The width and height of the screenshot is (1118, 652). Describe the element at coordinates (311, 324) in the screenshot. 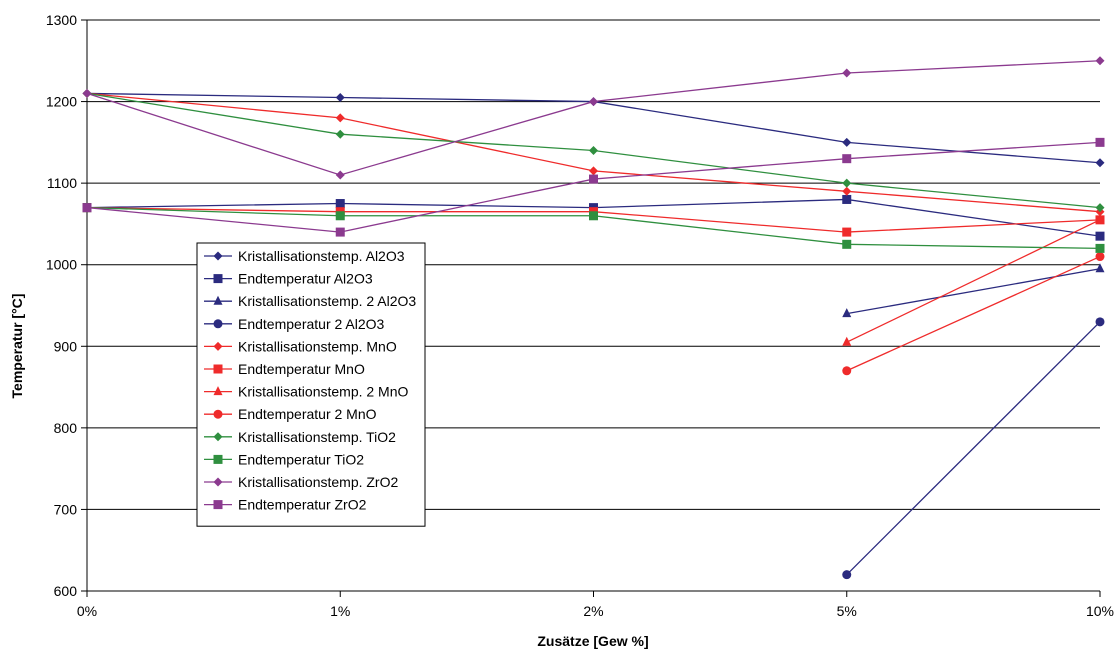

I see `legend-label: Endtemperatur 2 Al2O3` at that location.